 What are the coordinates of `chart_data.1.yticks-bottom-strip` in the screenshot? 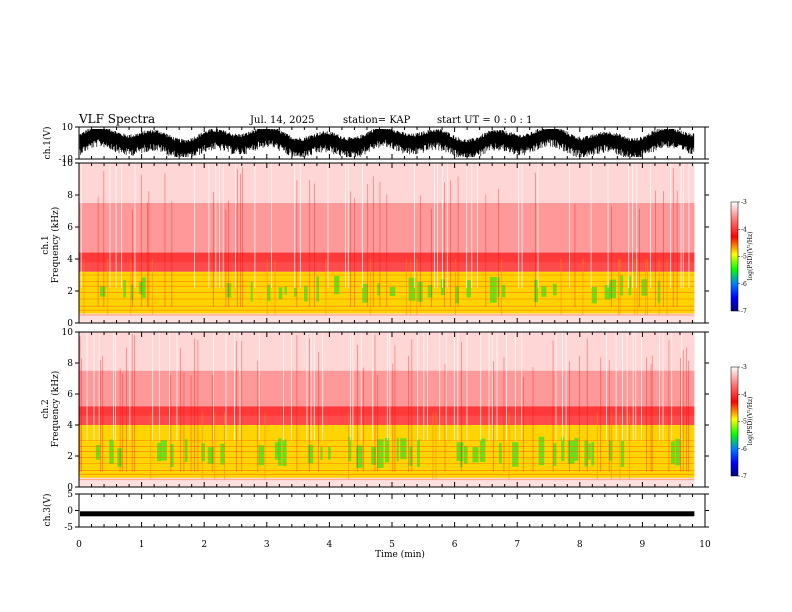 It's located at (387, 319).